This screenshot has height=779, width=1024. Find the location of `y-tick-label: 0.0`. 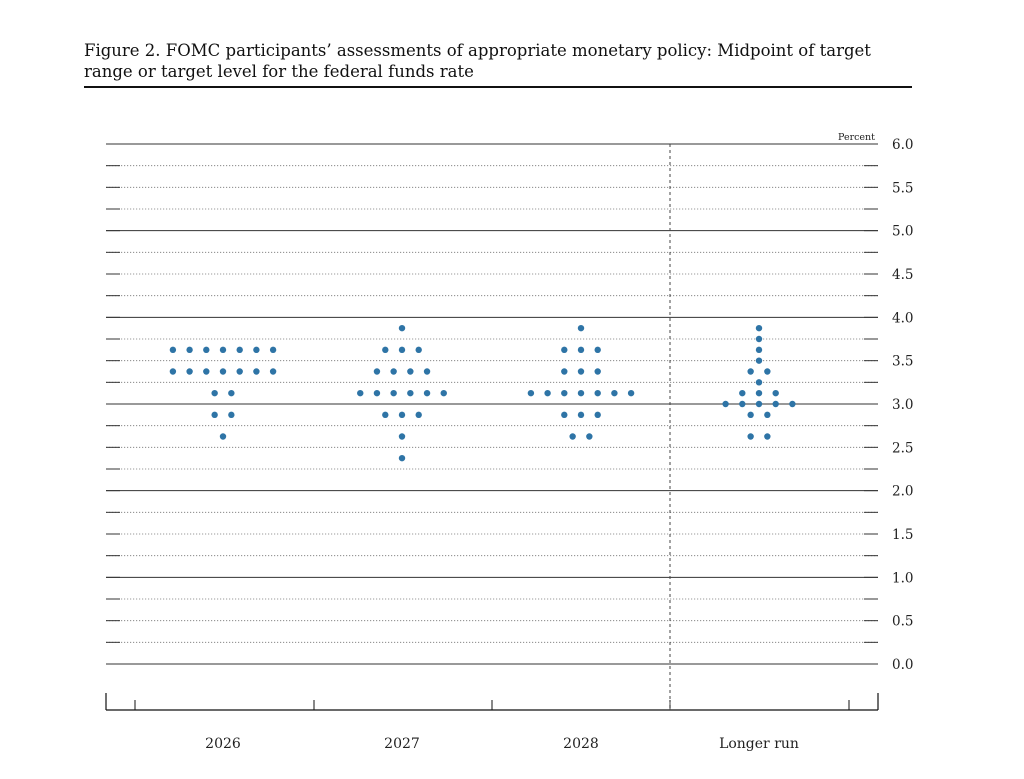

y-tick-label: 0.0 is located at coordinates (902, 665).